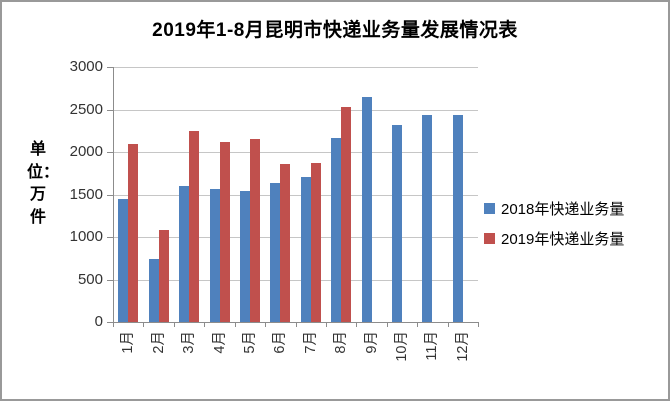  I want to click on x-axis-tick-label: 10月, so click(402, 346).